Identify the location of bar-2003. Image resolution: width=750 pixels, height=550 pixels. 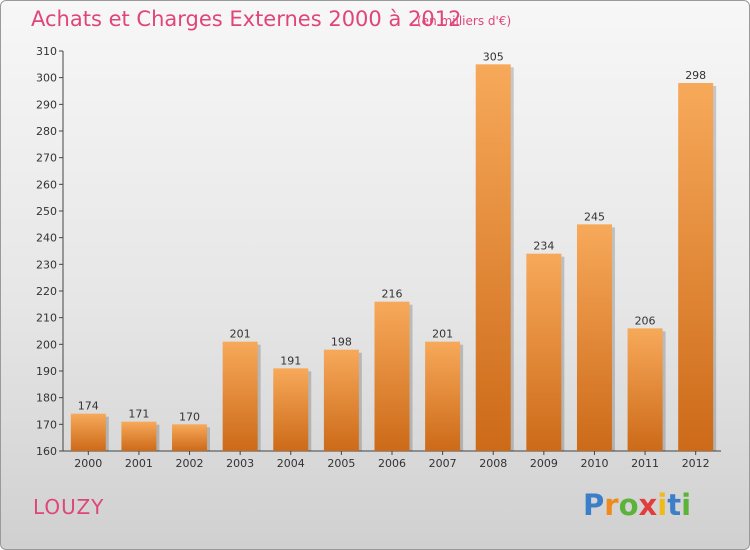
(240, 396).